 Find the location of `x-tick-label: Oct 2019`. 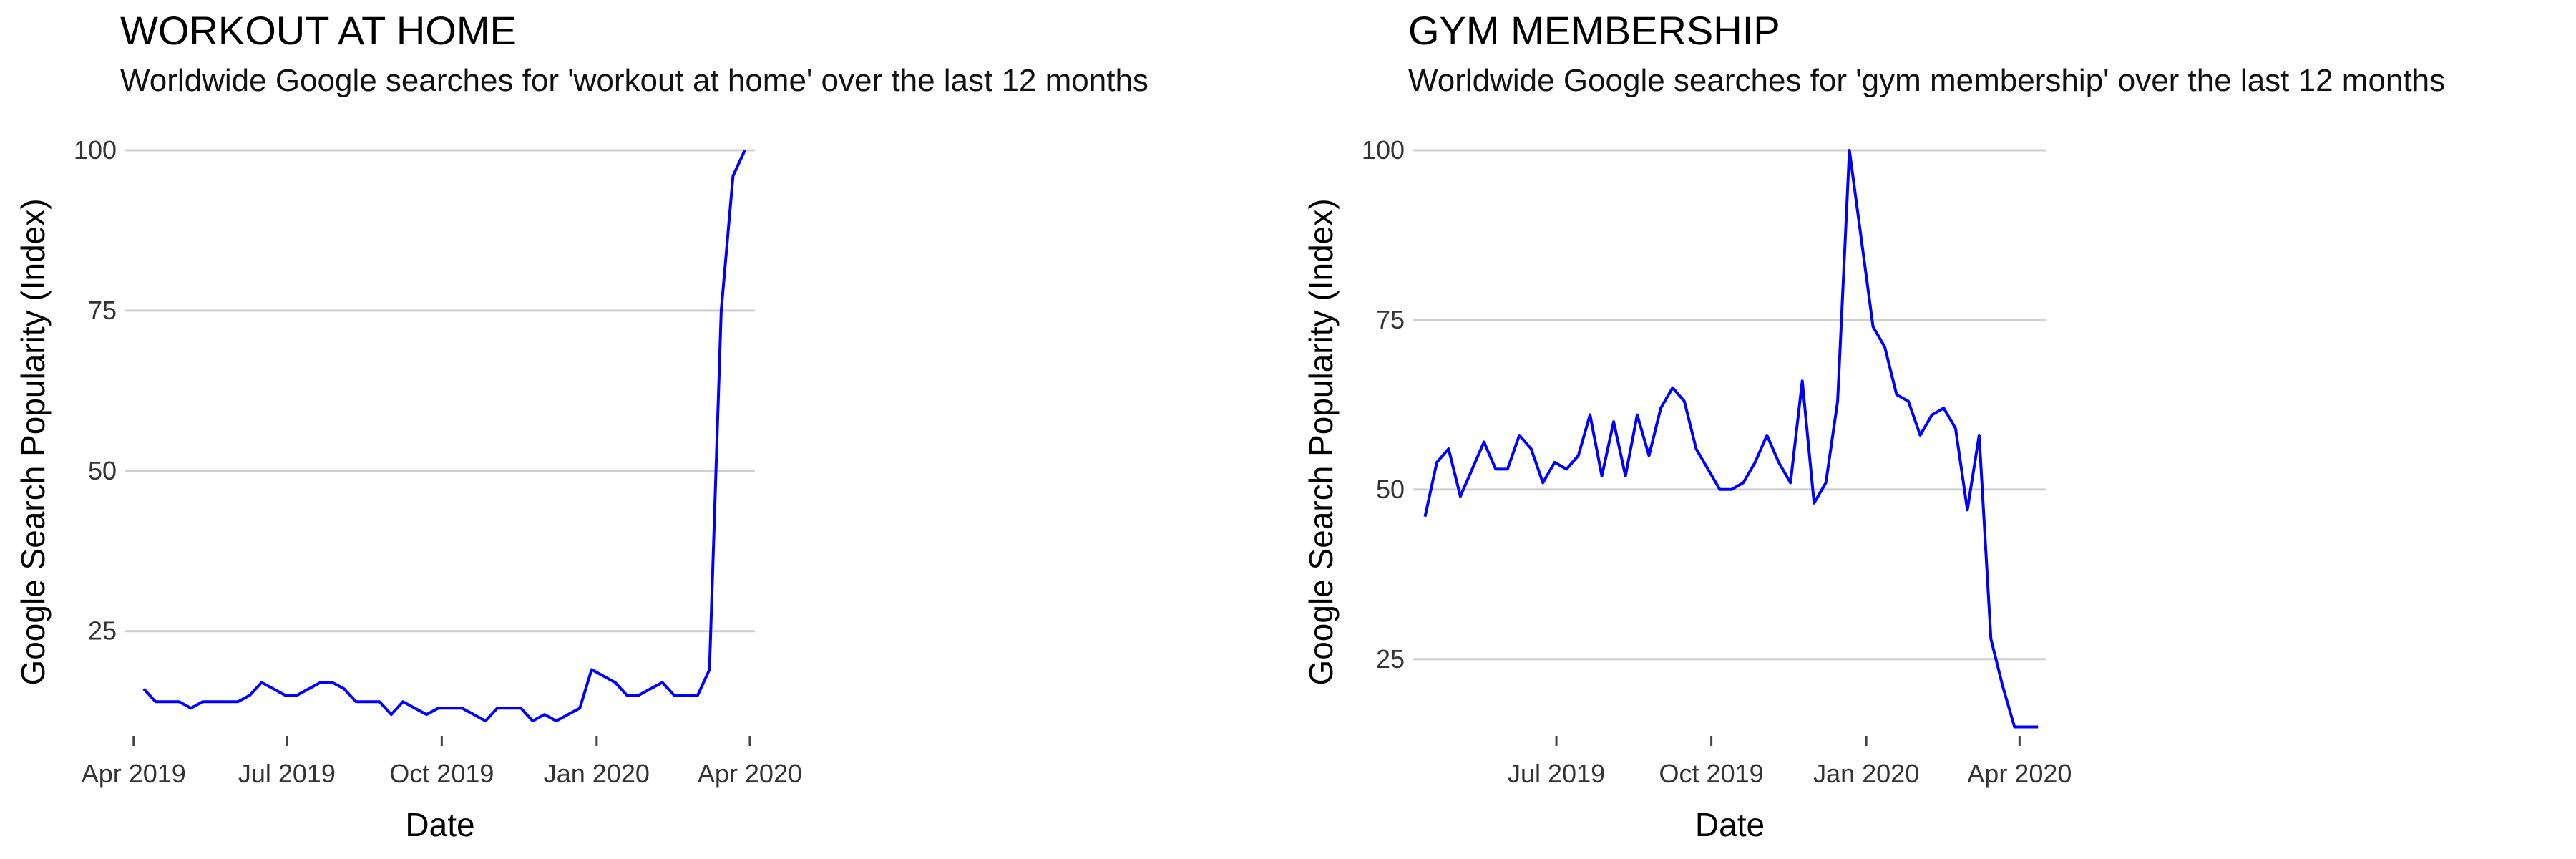

x-tick-label: Oct 2019 is located at coordinates (442, 773).